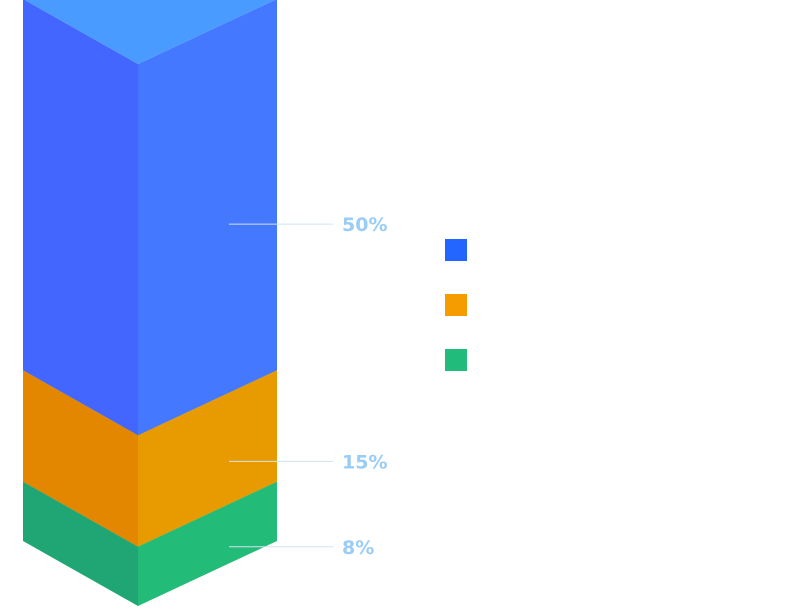 Image resolution: width=810 pixels, height=610 pixels. Describe the element at coordinates (364, 225) in the screenshot. I see `value-label-0: 50%` at that location.